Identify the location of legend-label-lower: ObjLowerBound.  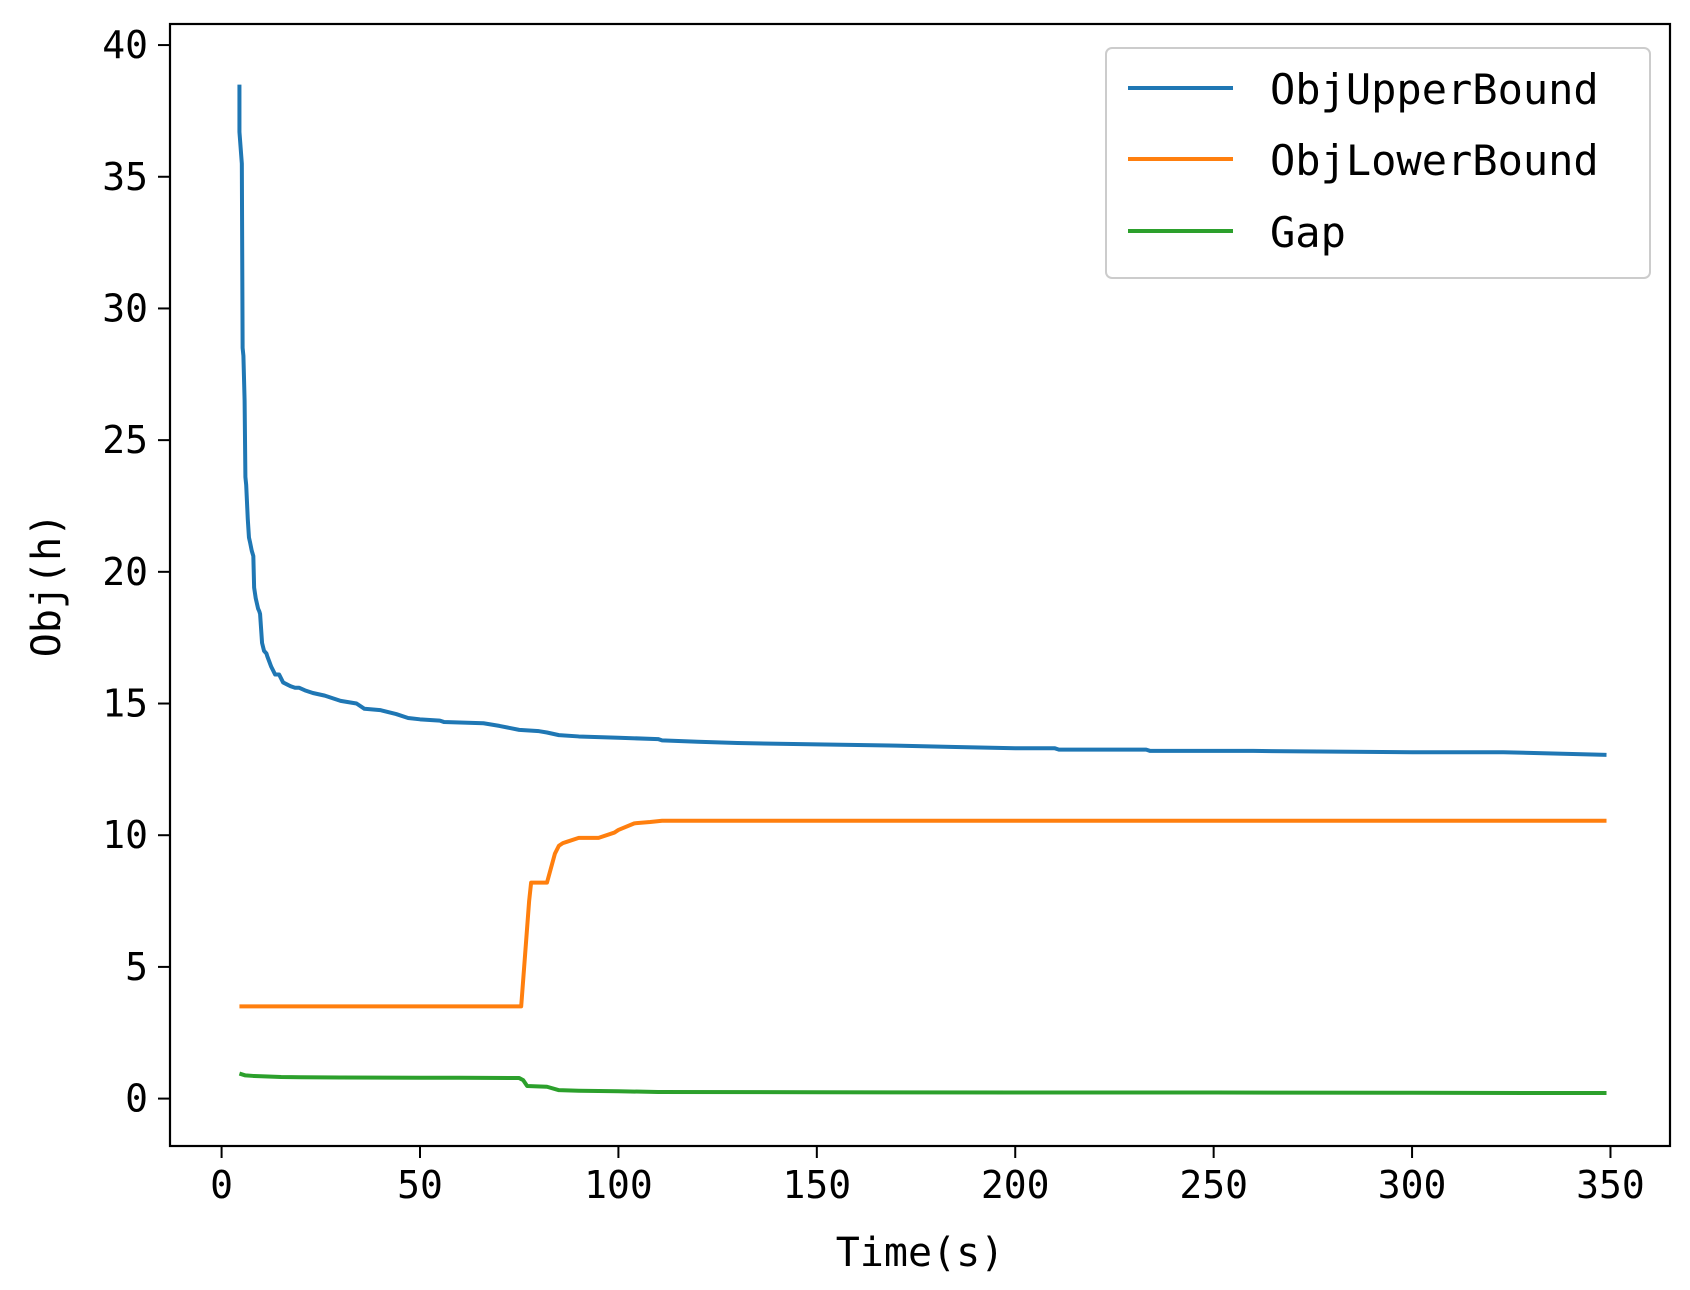
(1434, 160).